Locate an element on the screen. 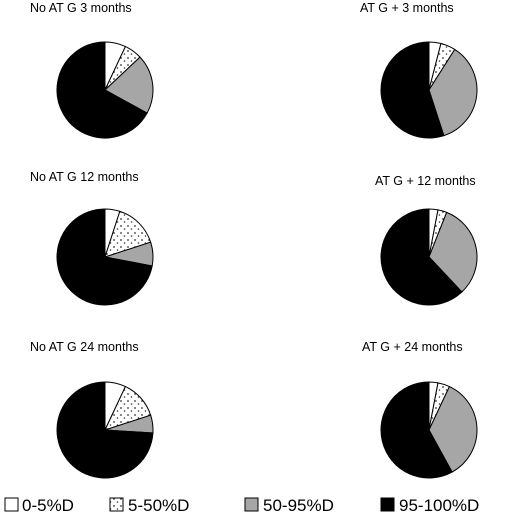  pie-atg-12-months is located at coordinates (429, 257).